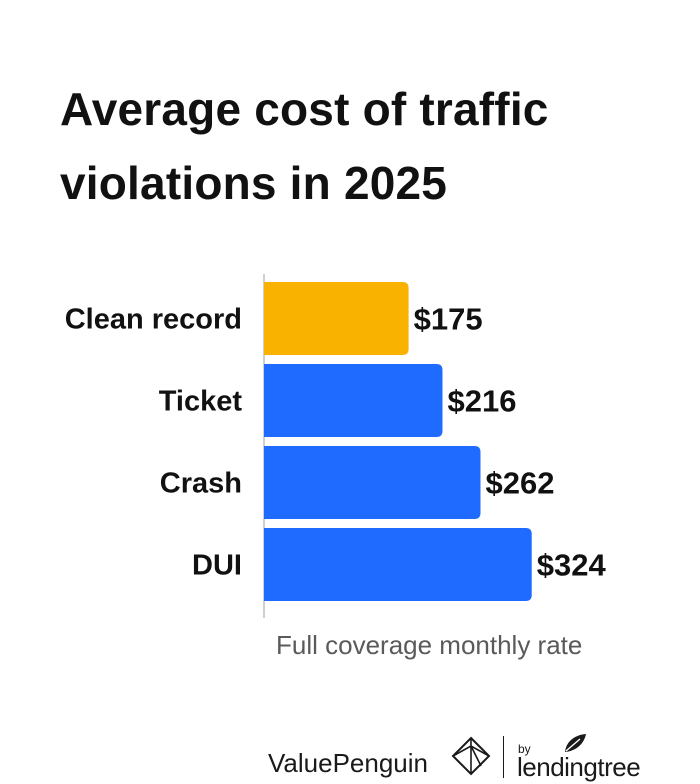 This screenshot has width=700, height=784. What do you see at coordinates (503, 757) in the screenshot?
I see `footer-divider` at bounding box center [503, 757].